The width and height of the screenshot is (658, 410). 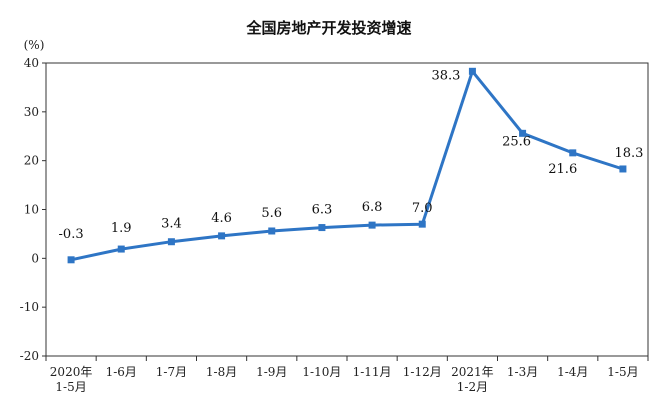 I want to click on x-tick-label: 1-8月, so click(x=221, y=372).